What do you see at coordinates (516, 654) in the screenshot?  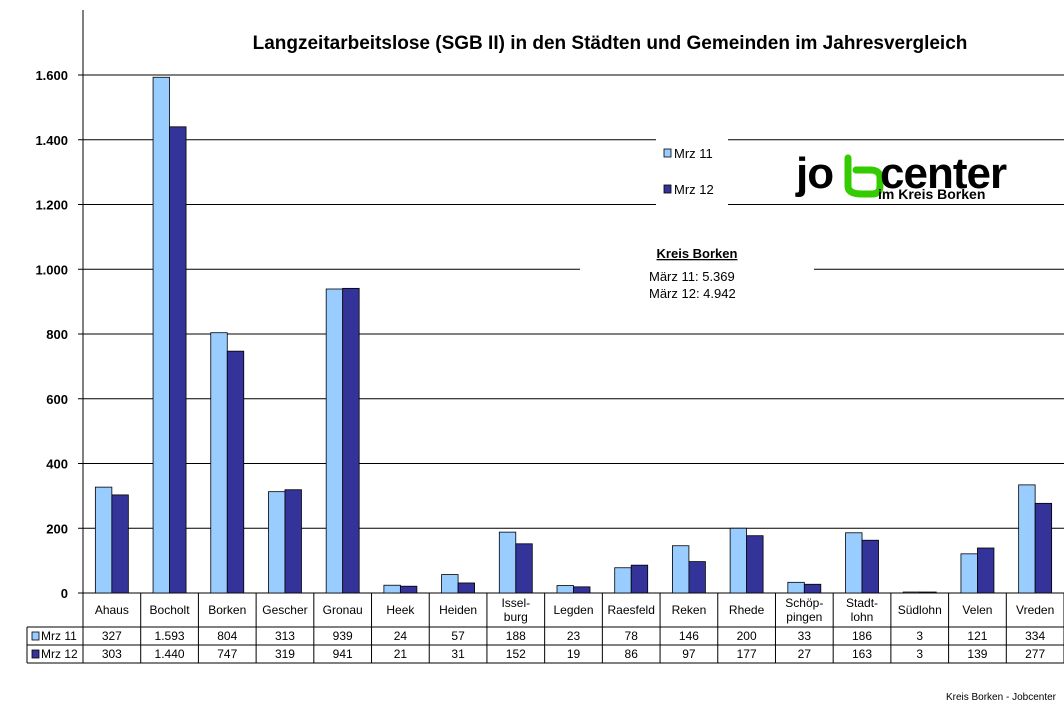 I see `table-value: 152` at bounding box center [516, 654].